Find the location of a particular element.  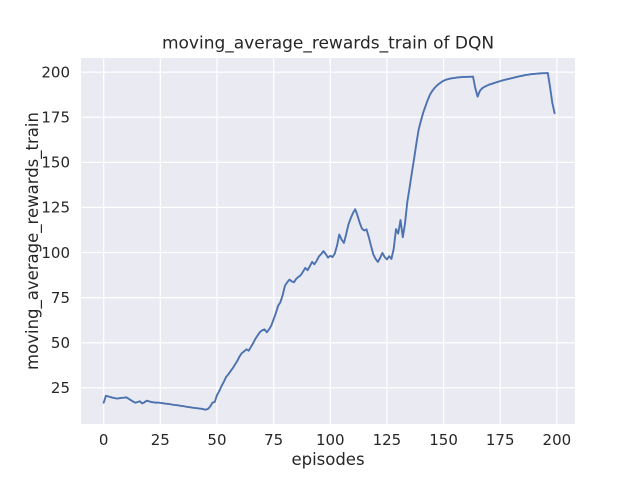

x-tick-label: 125 is located at coordinates (387, 440).